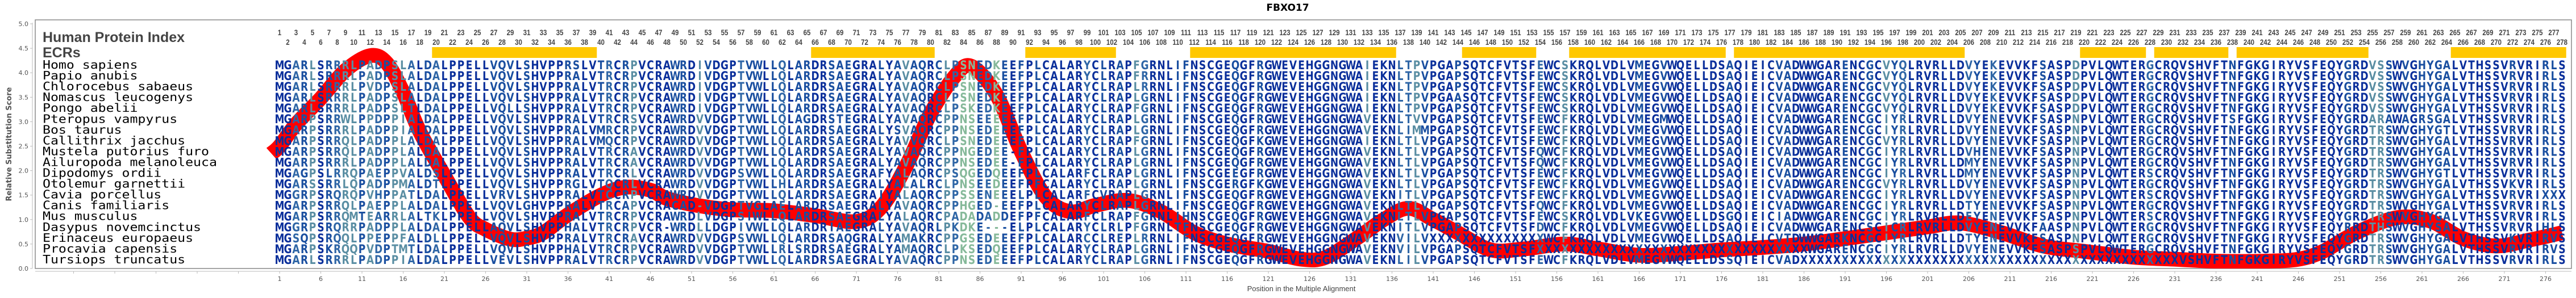  I want to click on x-tick-label: 96, so click(1063, 279).